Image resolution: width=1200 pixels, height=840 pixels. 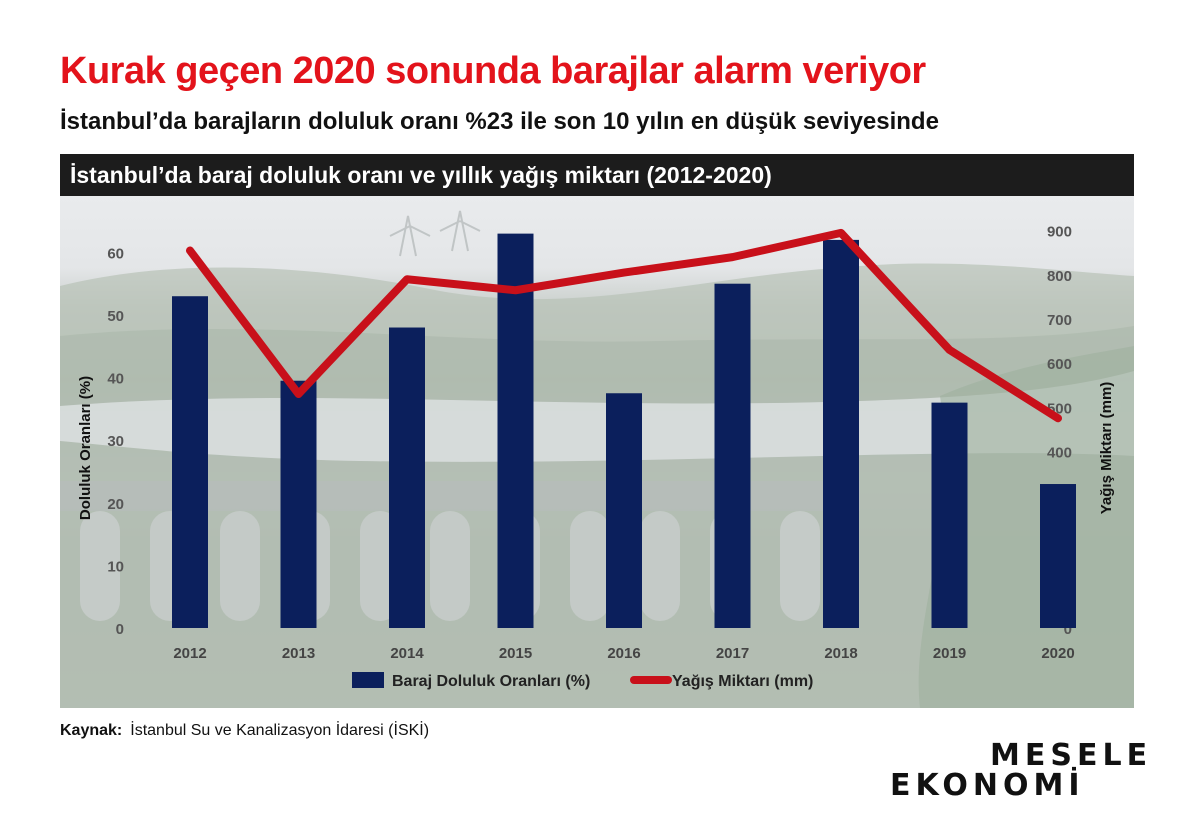 What do you see at coordinates (841, 433) in the screenshot?
I see `bar-2018` at bounding box center [841, 433].